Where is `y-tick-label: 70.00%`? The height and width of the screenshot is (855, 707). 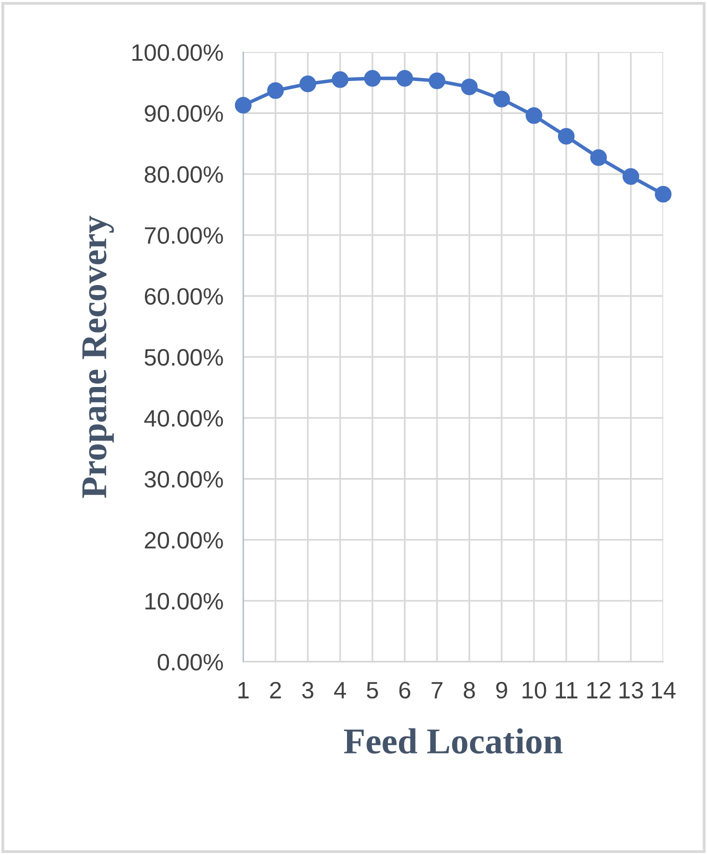 y-tick-label: 70.00% is located at coordinates (183, 235).